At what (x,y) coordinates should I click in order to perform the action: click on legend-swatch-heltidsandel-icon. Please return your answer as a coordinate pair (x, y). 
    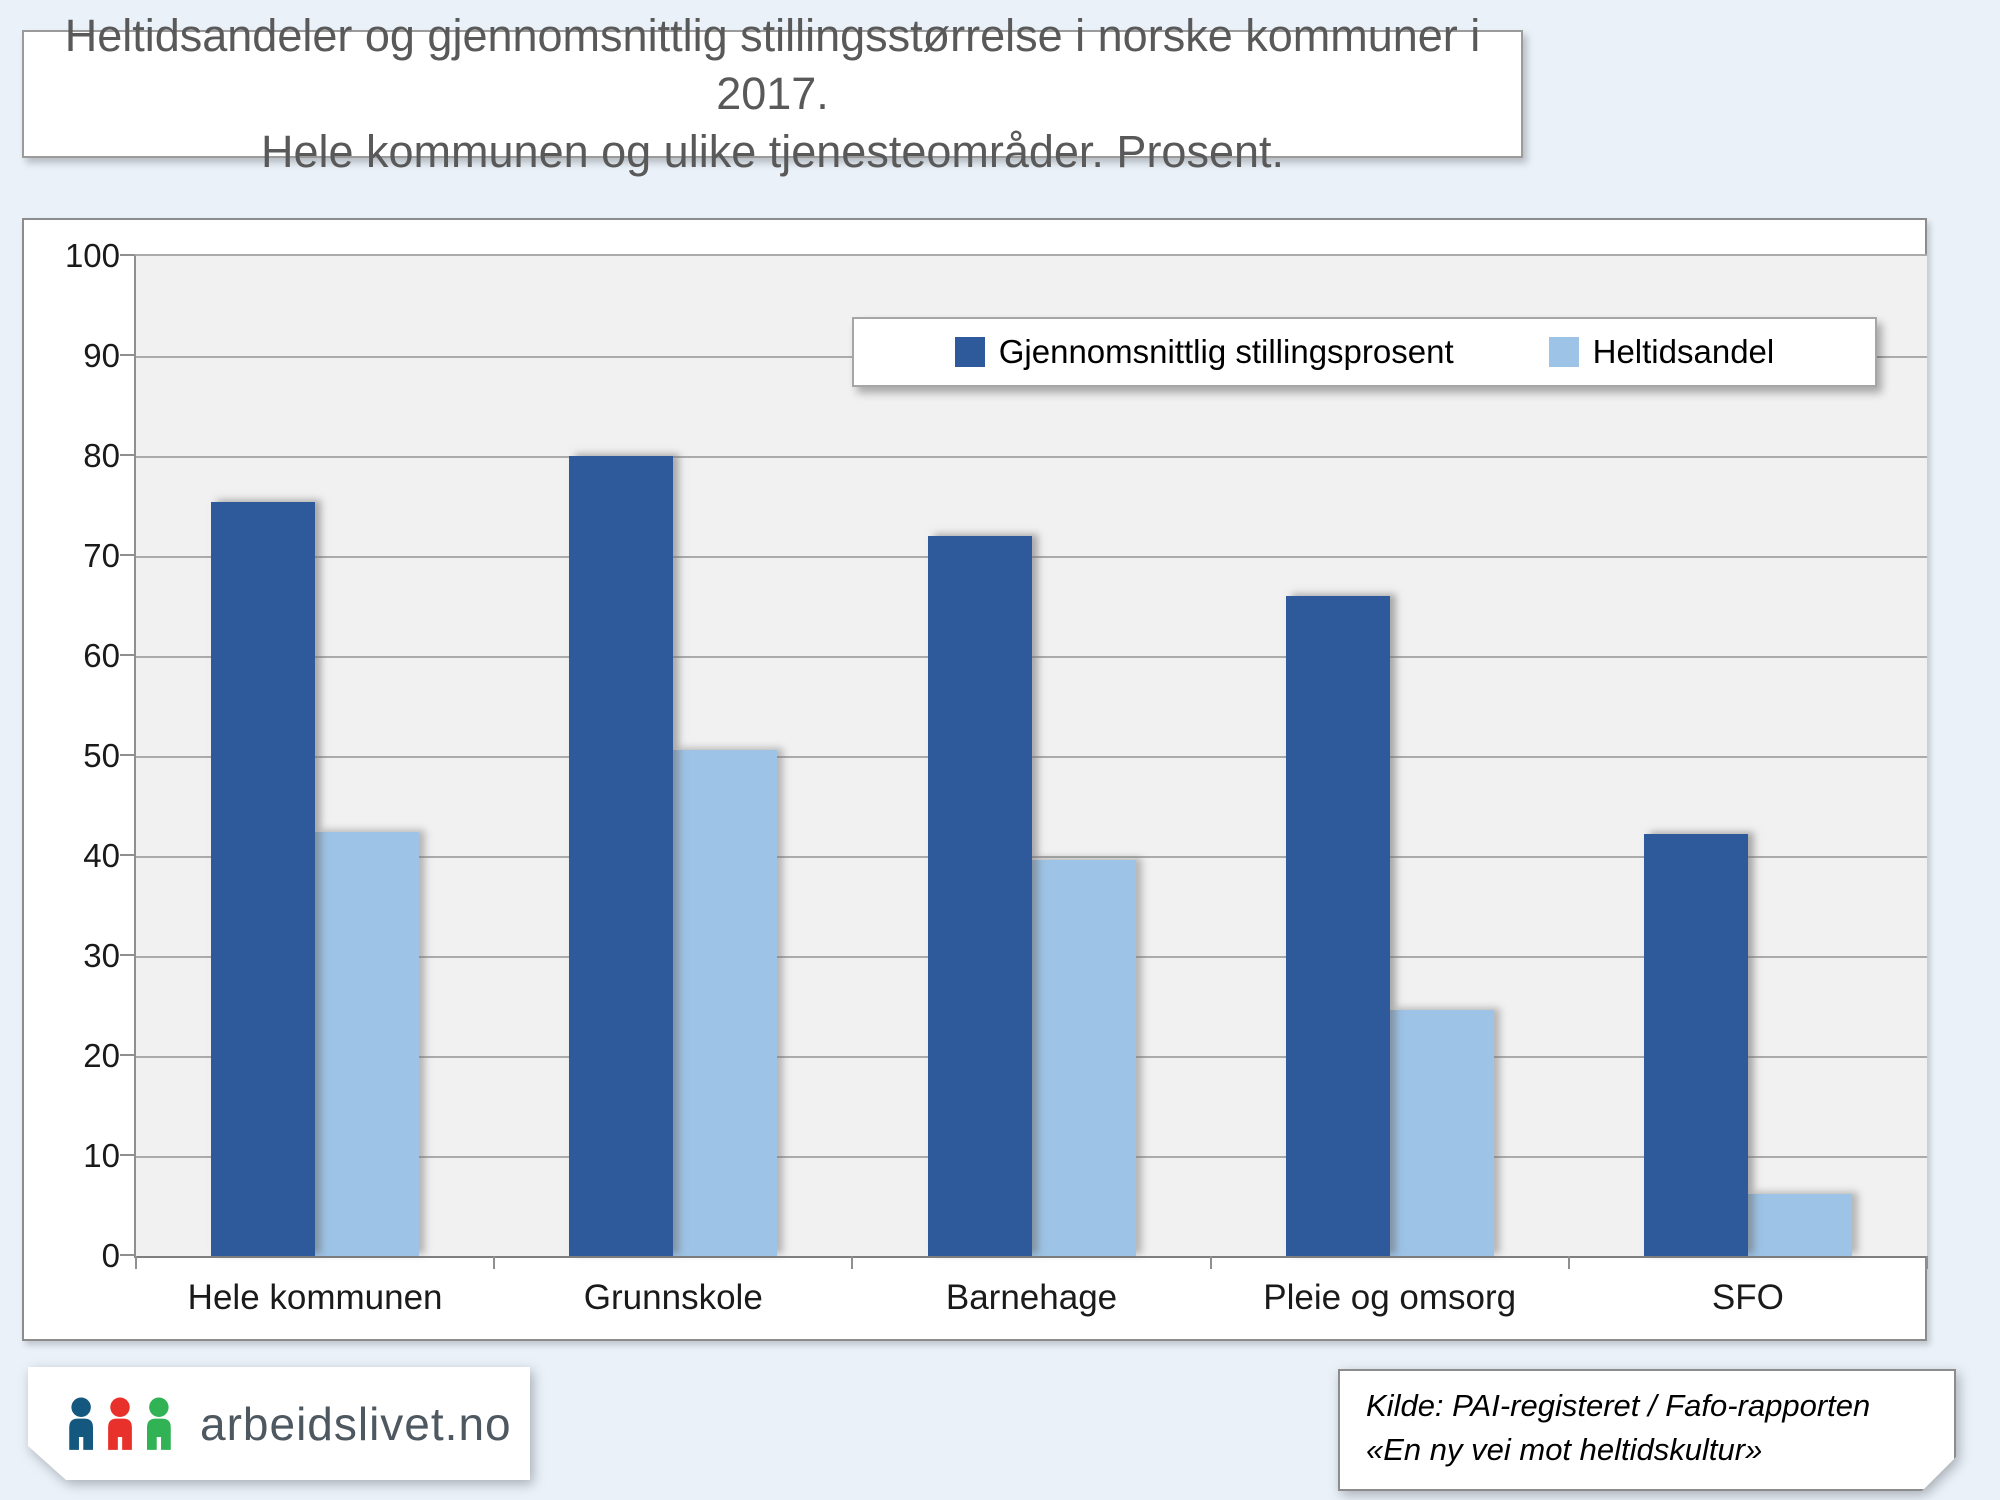
    Looking at the image, I should click on (1563, 352).